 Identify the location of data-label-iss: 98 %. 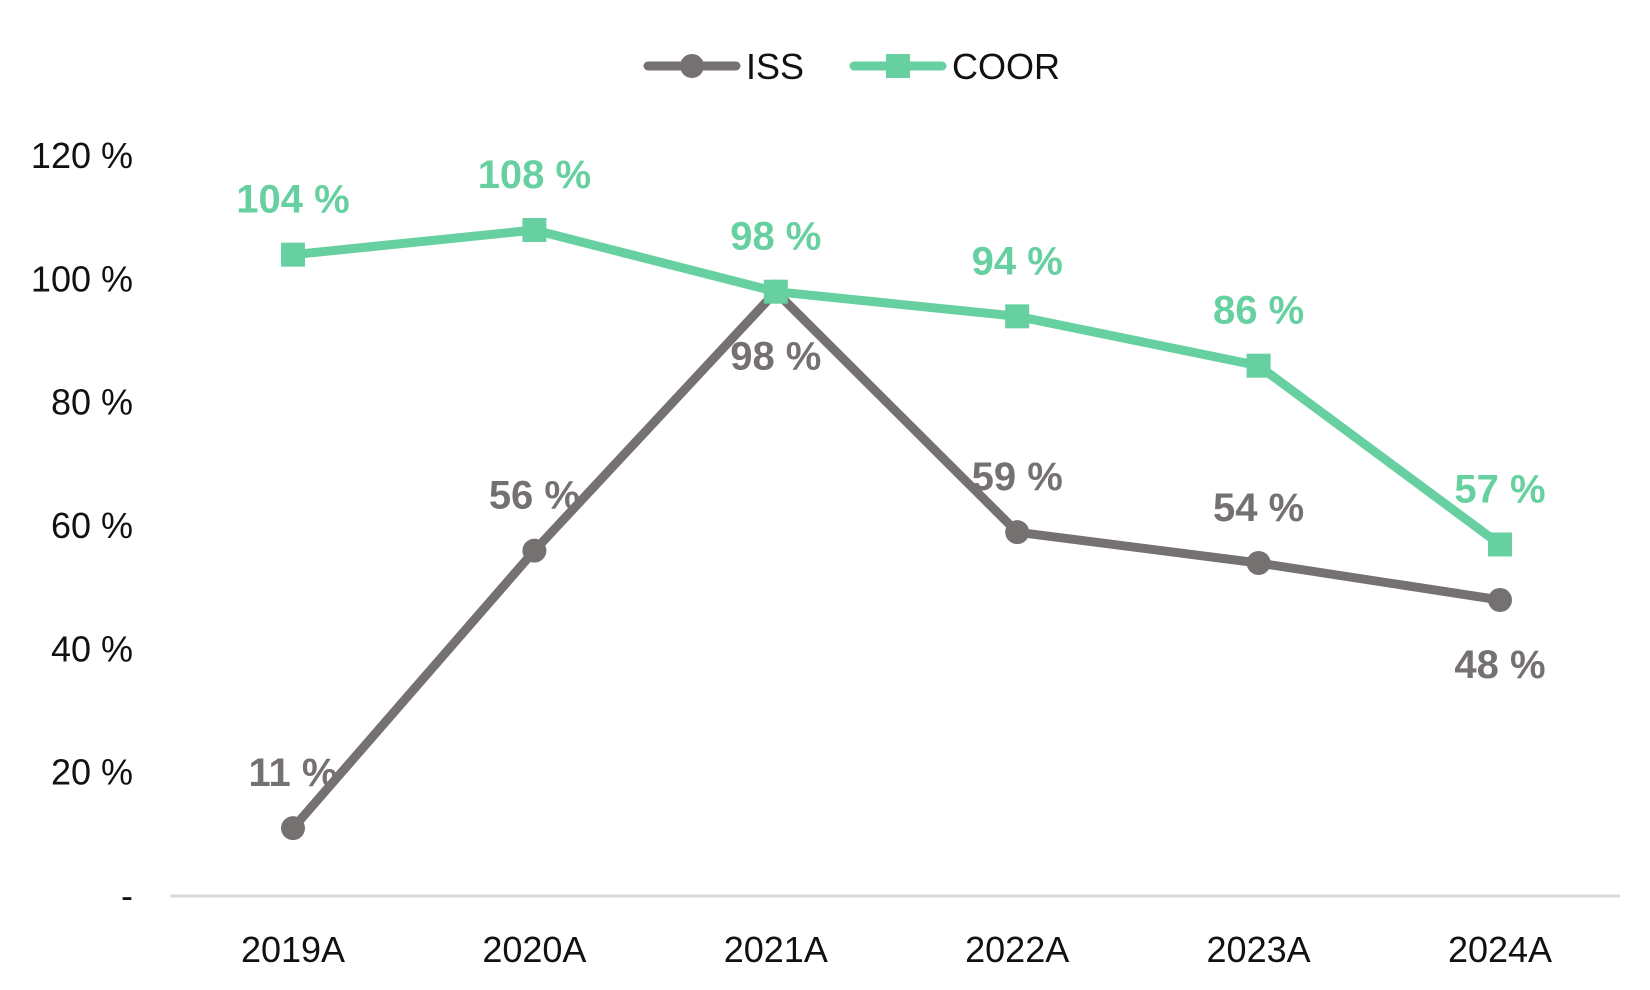
(775, 357).